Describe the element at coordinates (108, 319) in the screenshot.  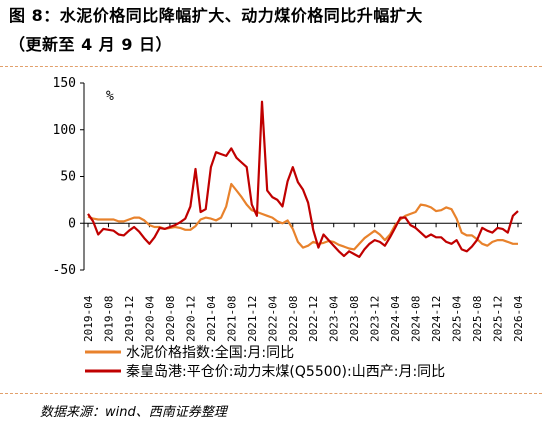
I see `x-tick-label: 2019-08` at that location.